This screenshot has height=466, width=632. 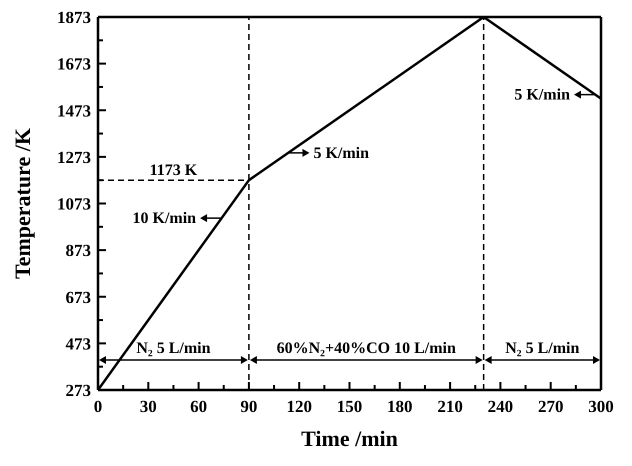 What do you see at coordinates (74, 157) in the screenshot?
I see `y-tick-label: 1273` at bounding box center [74, 157].